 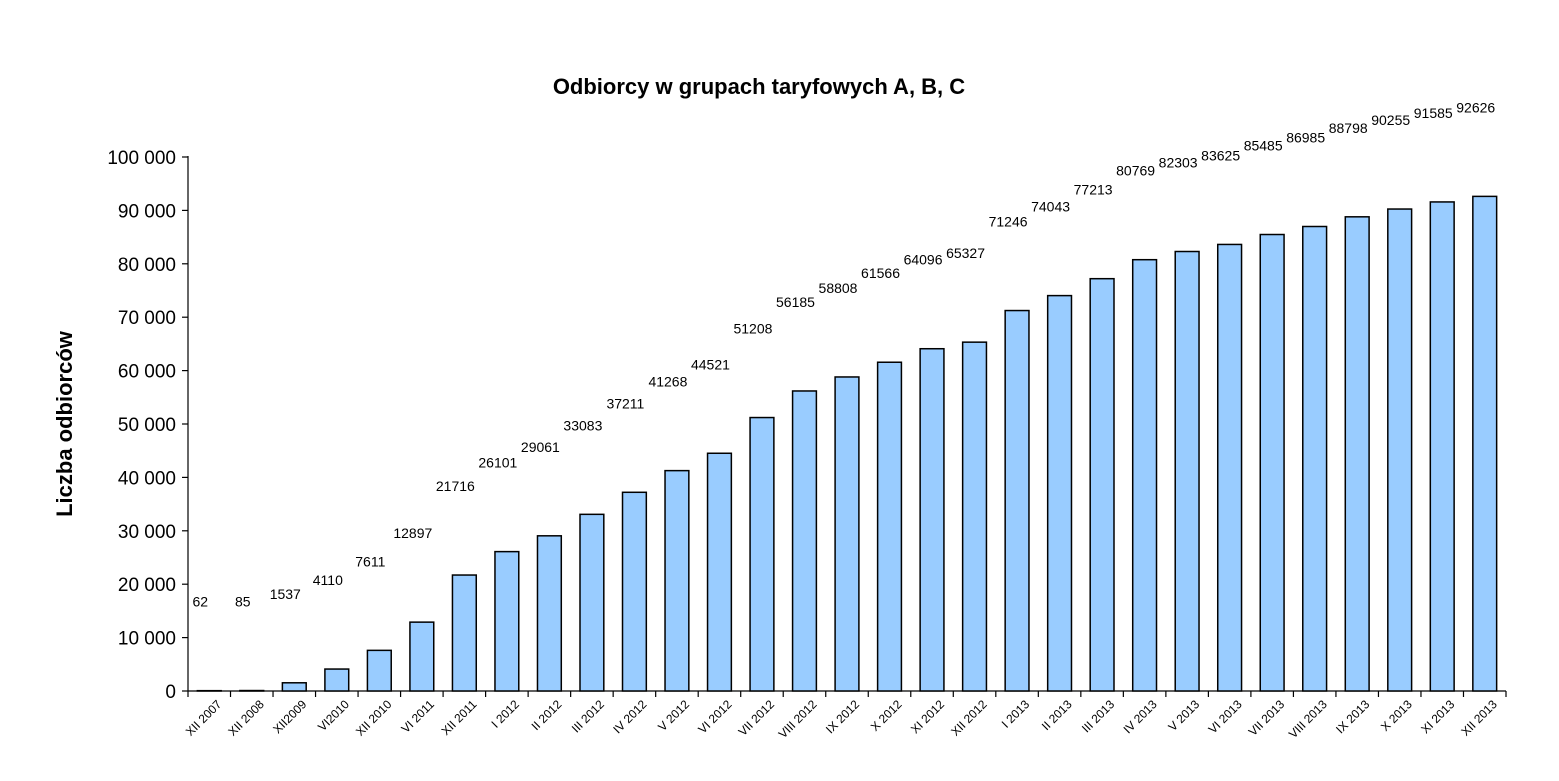 I want to click on x-tick-label: XII 2008, so click(x=246, y=718).